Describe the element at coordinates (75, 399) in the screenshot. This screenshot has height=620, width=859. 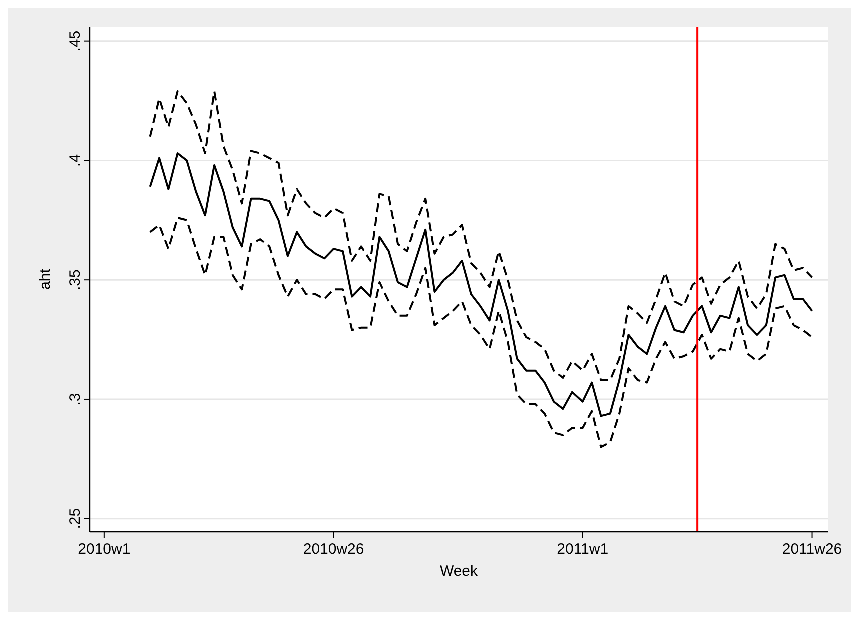
I see `y-tick-label: .3` at that location.